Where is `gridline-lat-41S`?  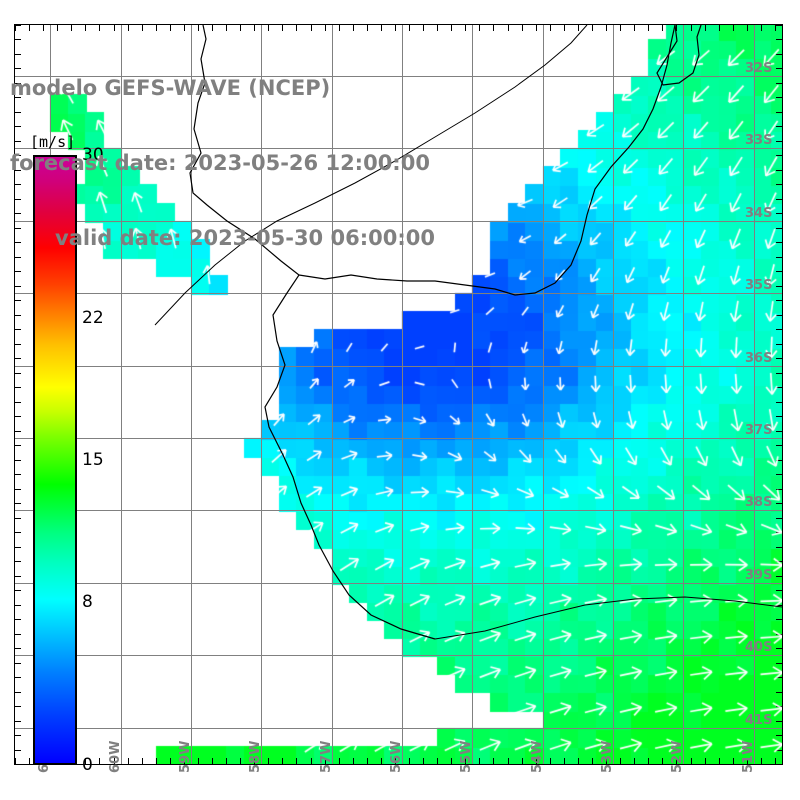
gridline-lat-41S is located at coordinates (398, 728).